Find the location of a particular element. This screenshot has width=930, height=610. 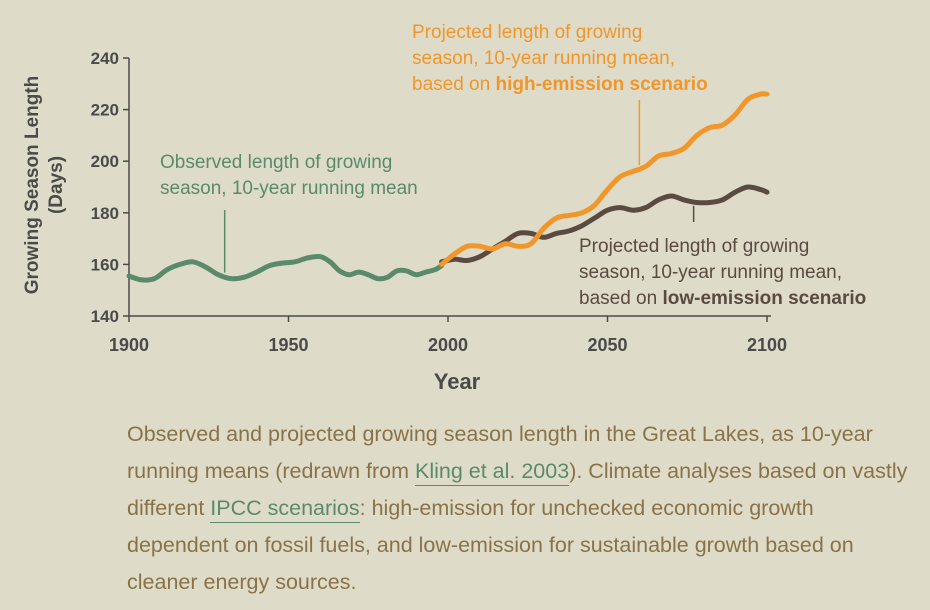

annotation-line: Observed length of growing is located at coordinates (276, 162).